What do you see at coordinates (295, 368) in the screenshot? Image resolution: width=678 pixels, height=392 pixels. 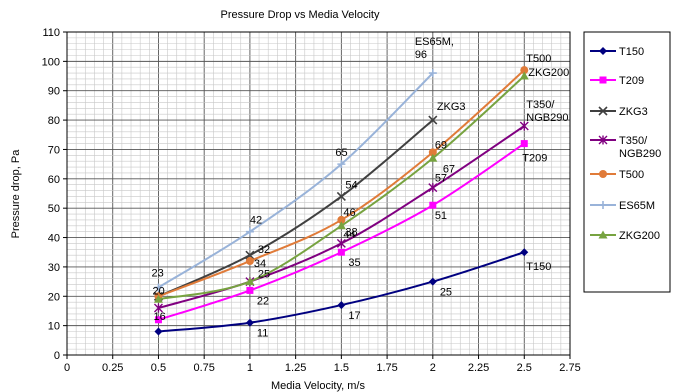 I see `x-tick-label: 1.25` at bounding box center [295, 368].